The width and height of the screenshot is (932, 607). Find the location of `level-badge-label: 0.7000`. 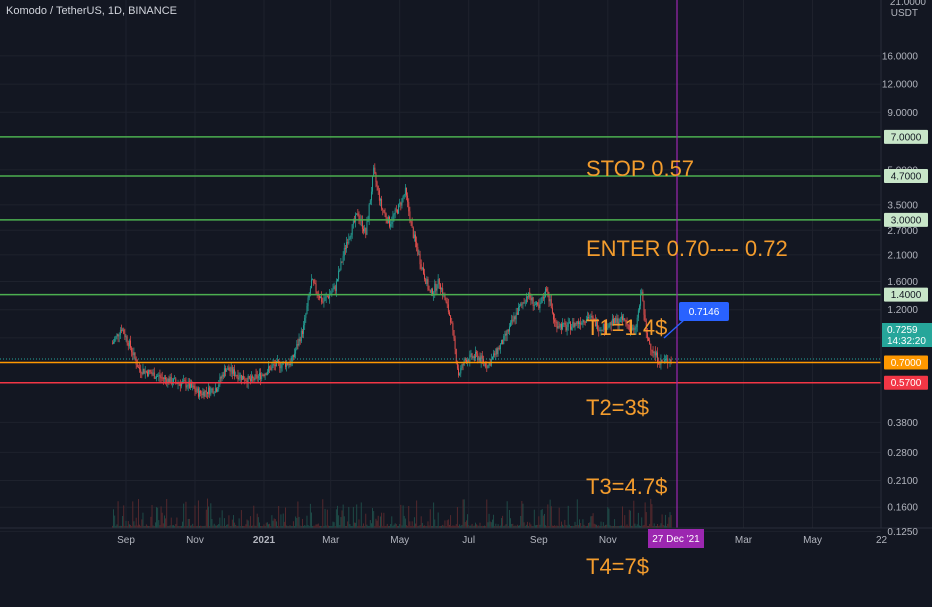

level-badge-label: 0.7000 is located at coordinates (906, 363).